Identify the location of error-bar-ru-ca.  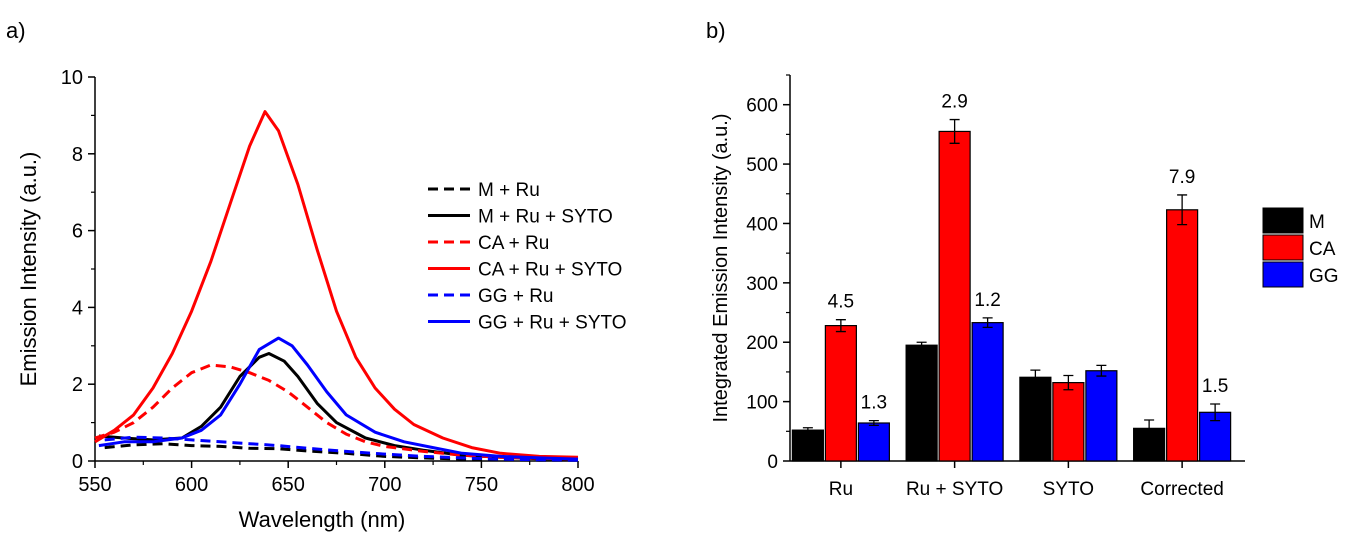
(840, 326).